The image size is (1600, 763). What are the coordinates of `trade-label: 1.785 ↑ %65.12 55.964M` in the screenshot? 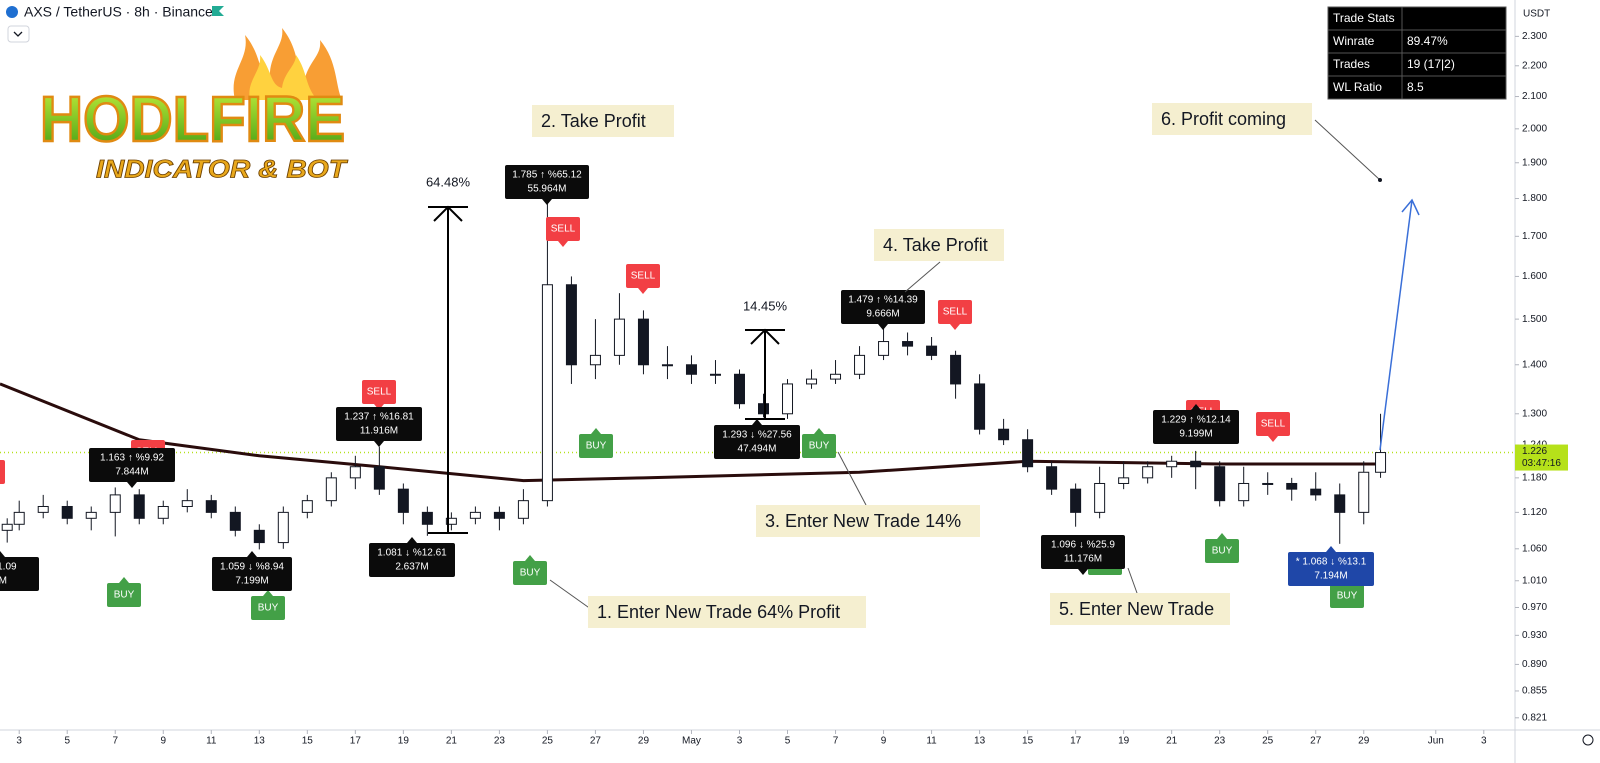 It's located at (547, 185).